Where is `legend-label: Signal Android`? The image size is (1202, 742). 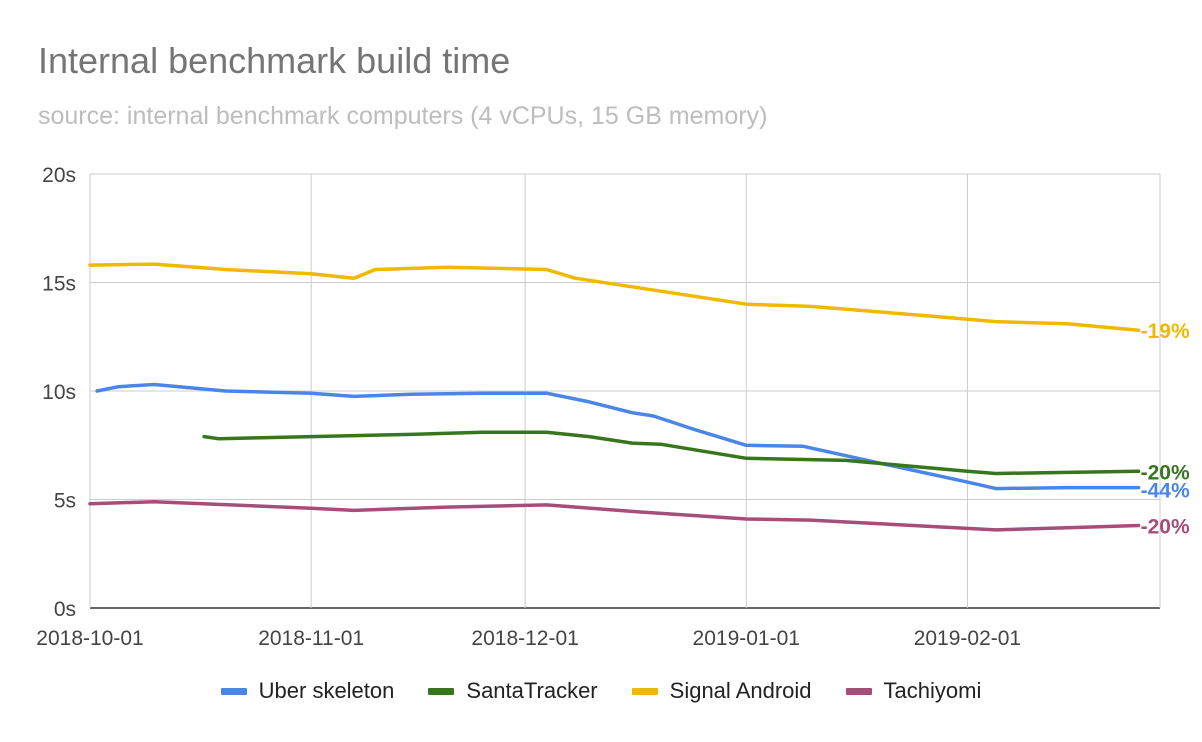 legend-label: Signal Android is located at coordinates (740, 690).